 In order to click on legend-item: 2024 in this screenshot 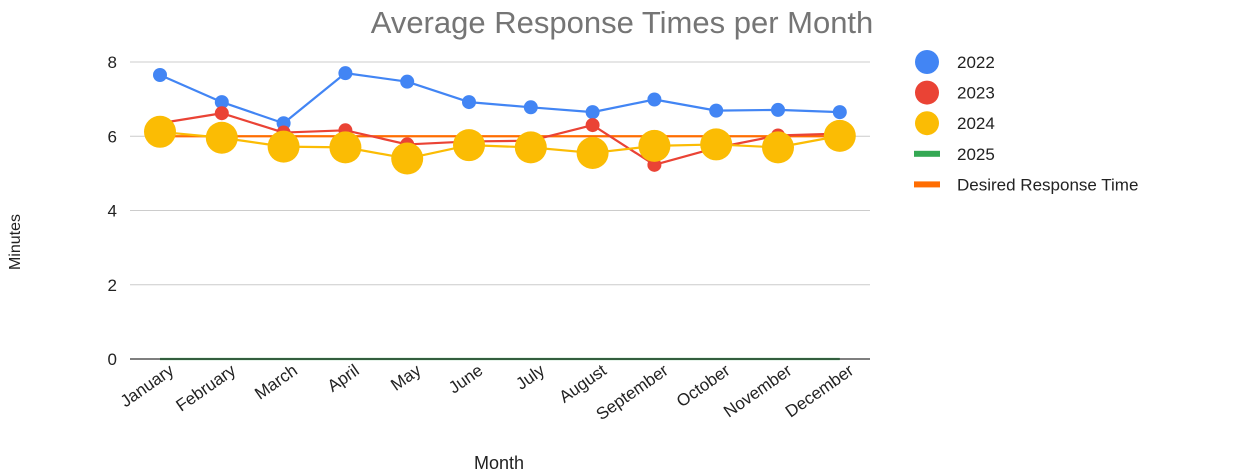, I will do `click(955, 123)`.